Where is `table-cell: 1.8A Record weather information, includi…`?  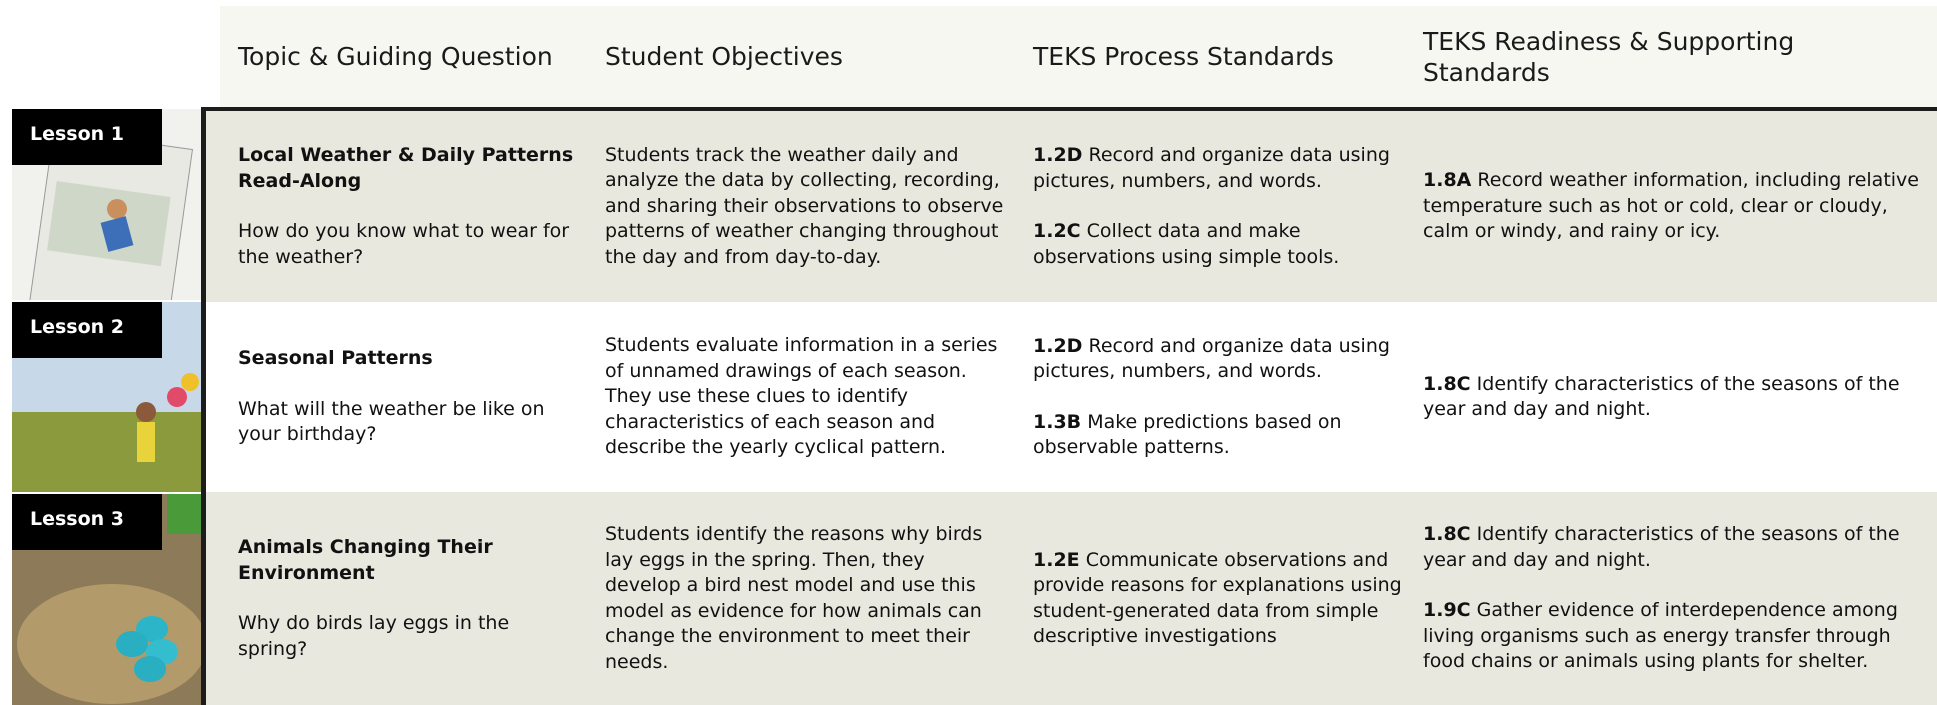
table-cell: 1.8A Record weather information, includi… is located at coordinates (1673, 206).